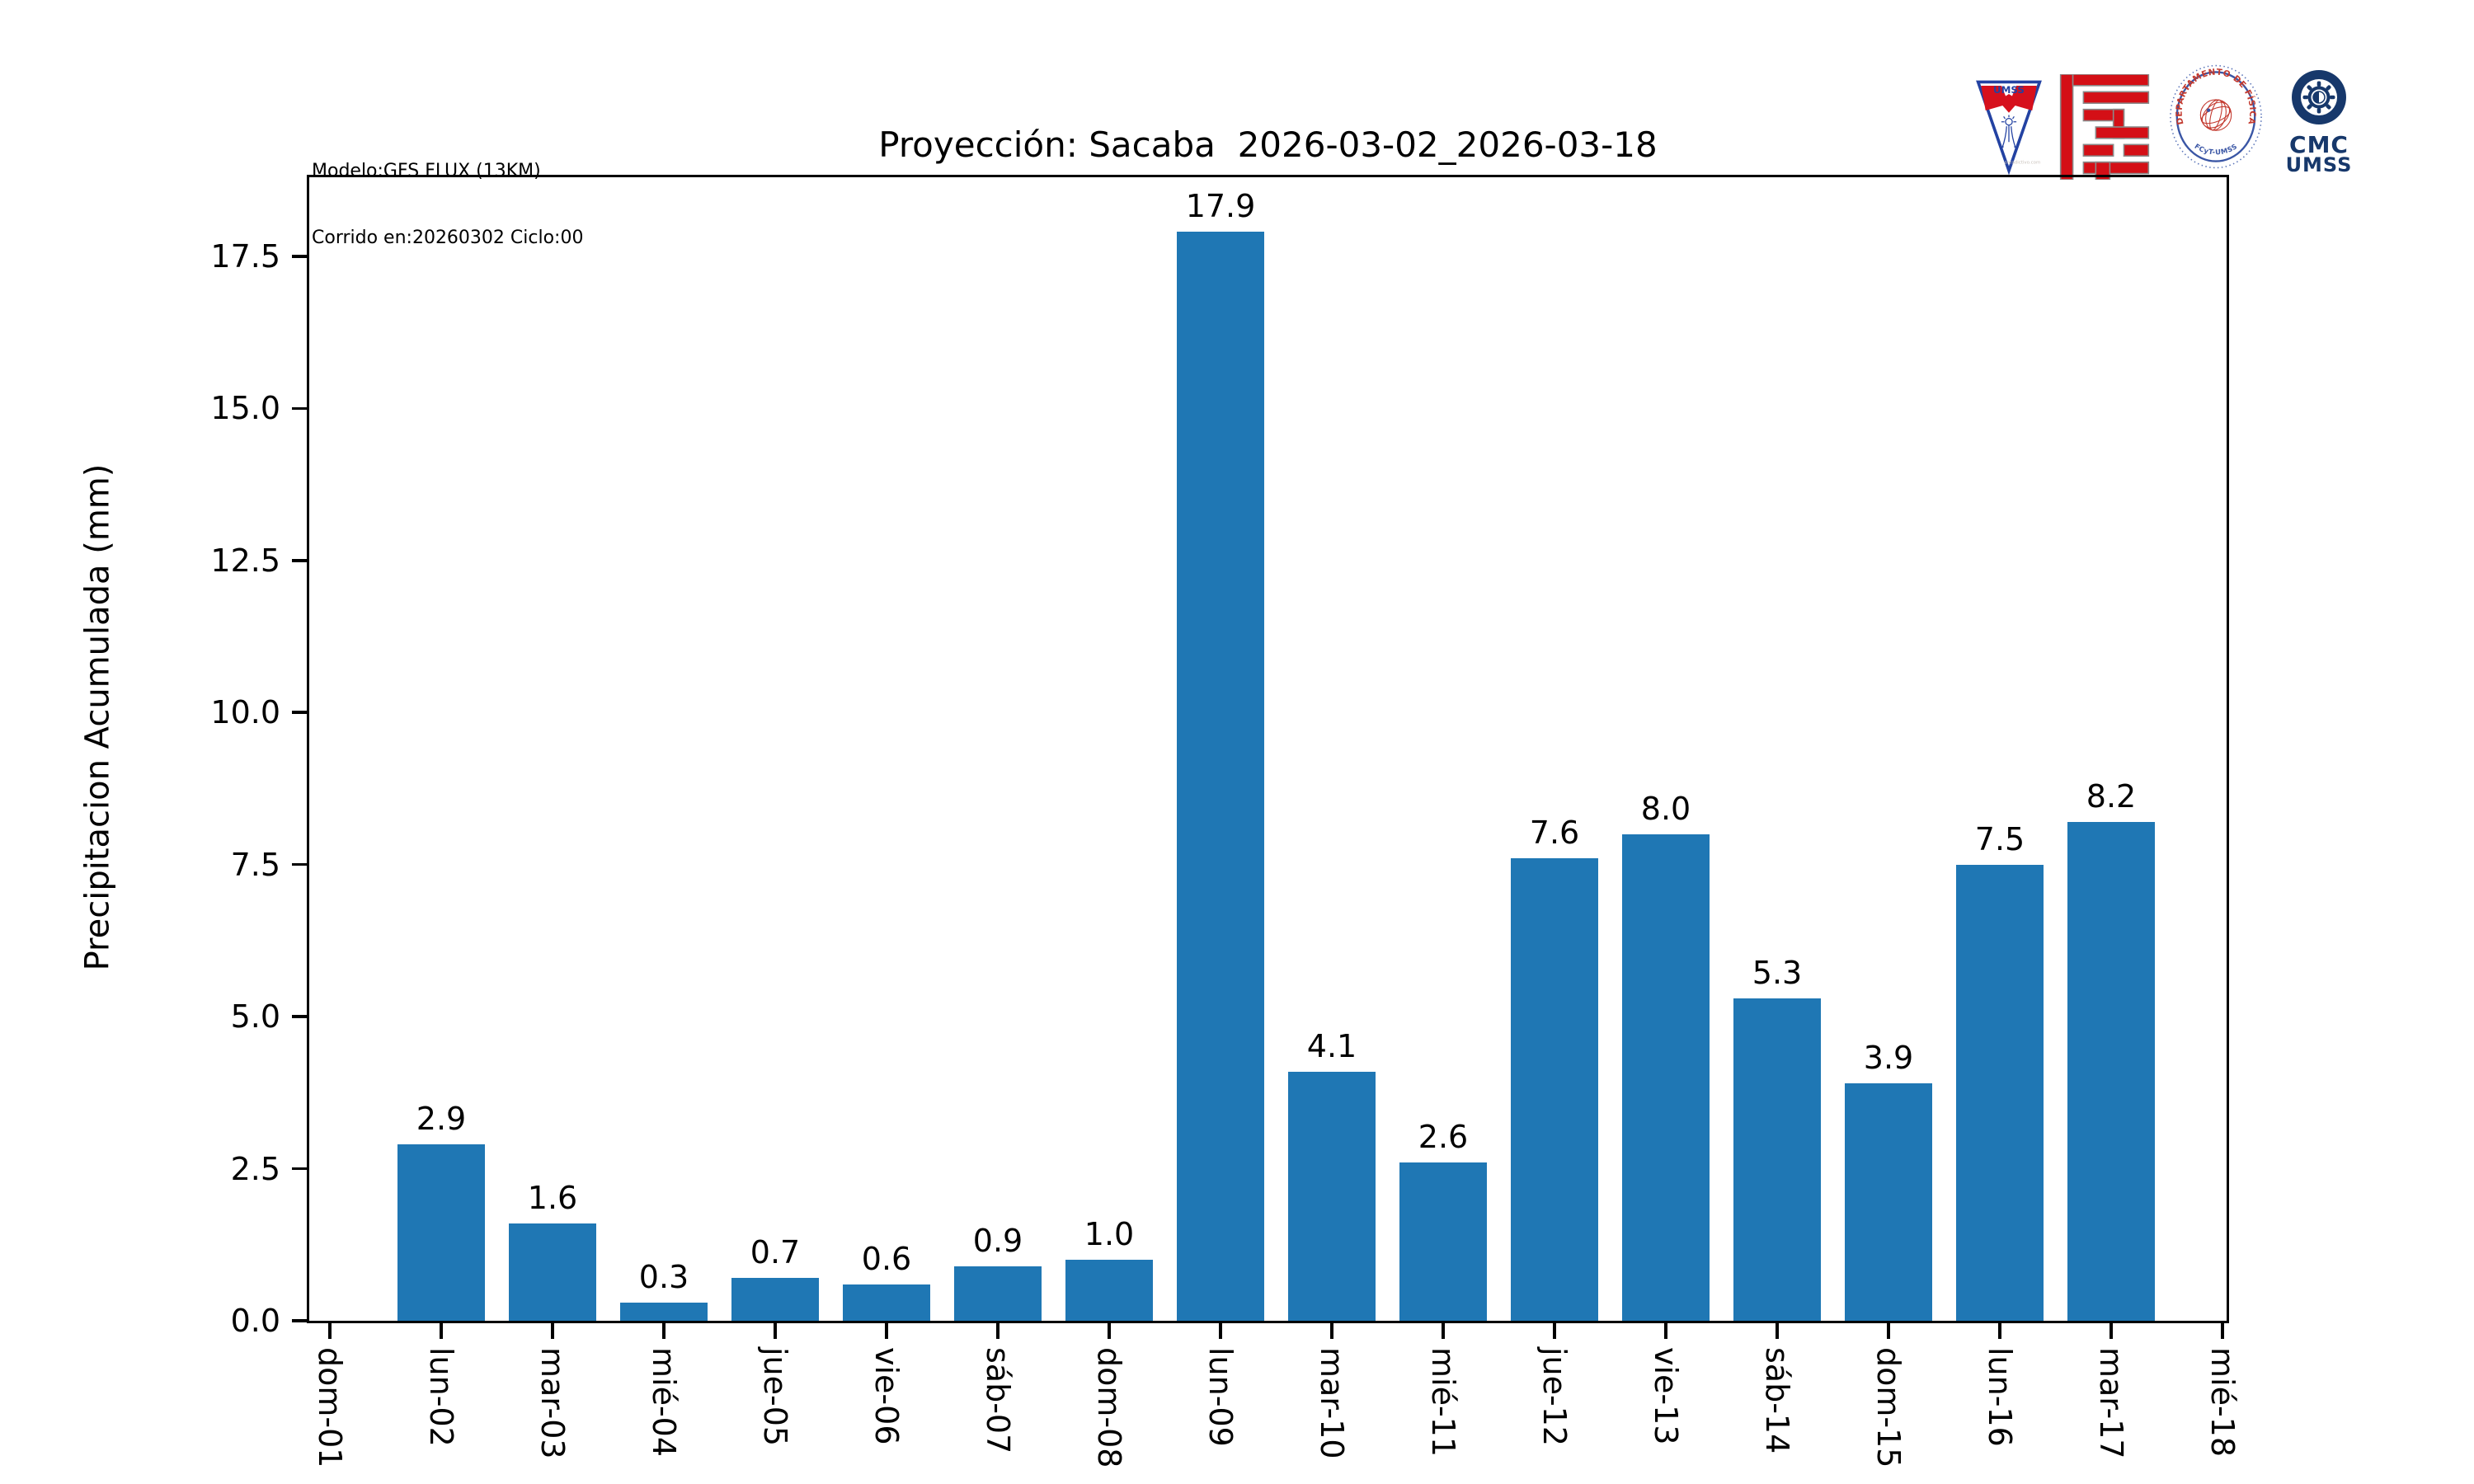 The image size is (2474, 1484). Describe the element at coordinates (1999, 838) in the screenshot. I see `bar-value-label: 7.5` at that location.